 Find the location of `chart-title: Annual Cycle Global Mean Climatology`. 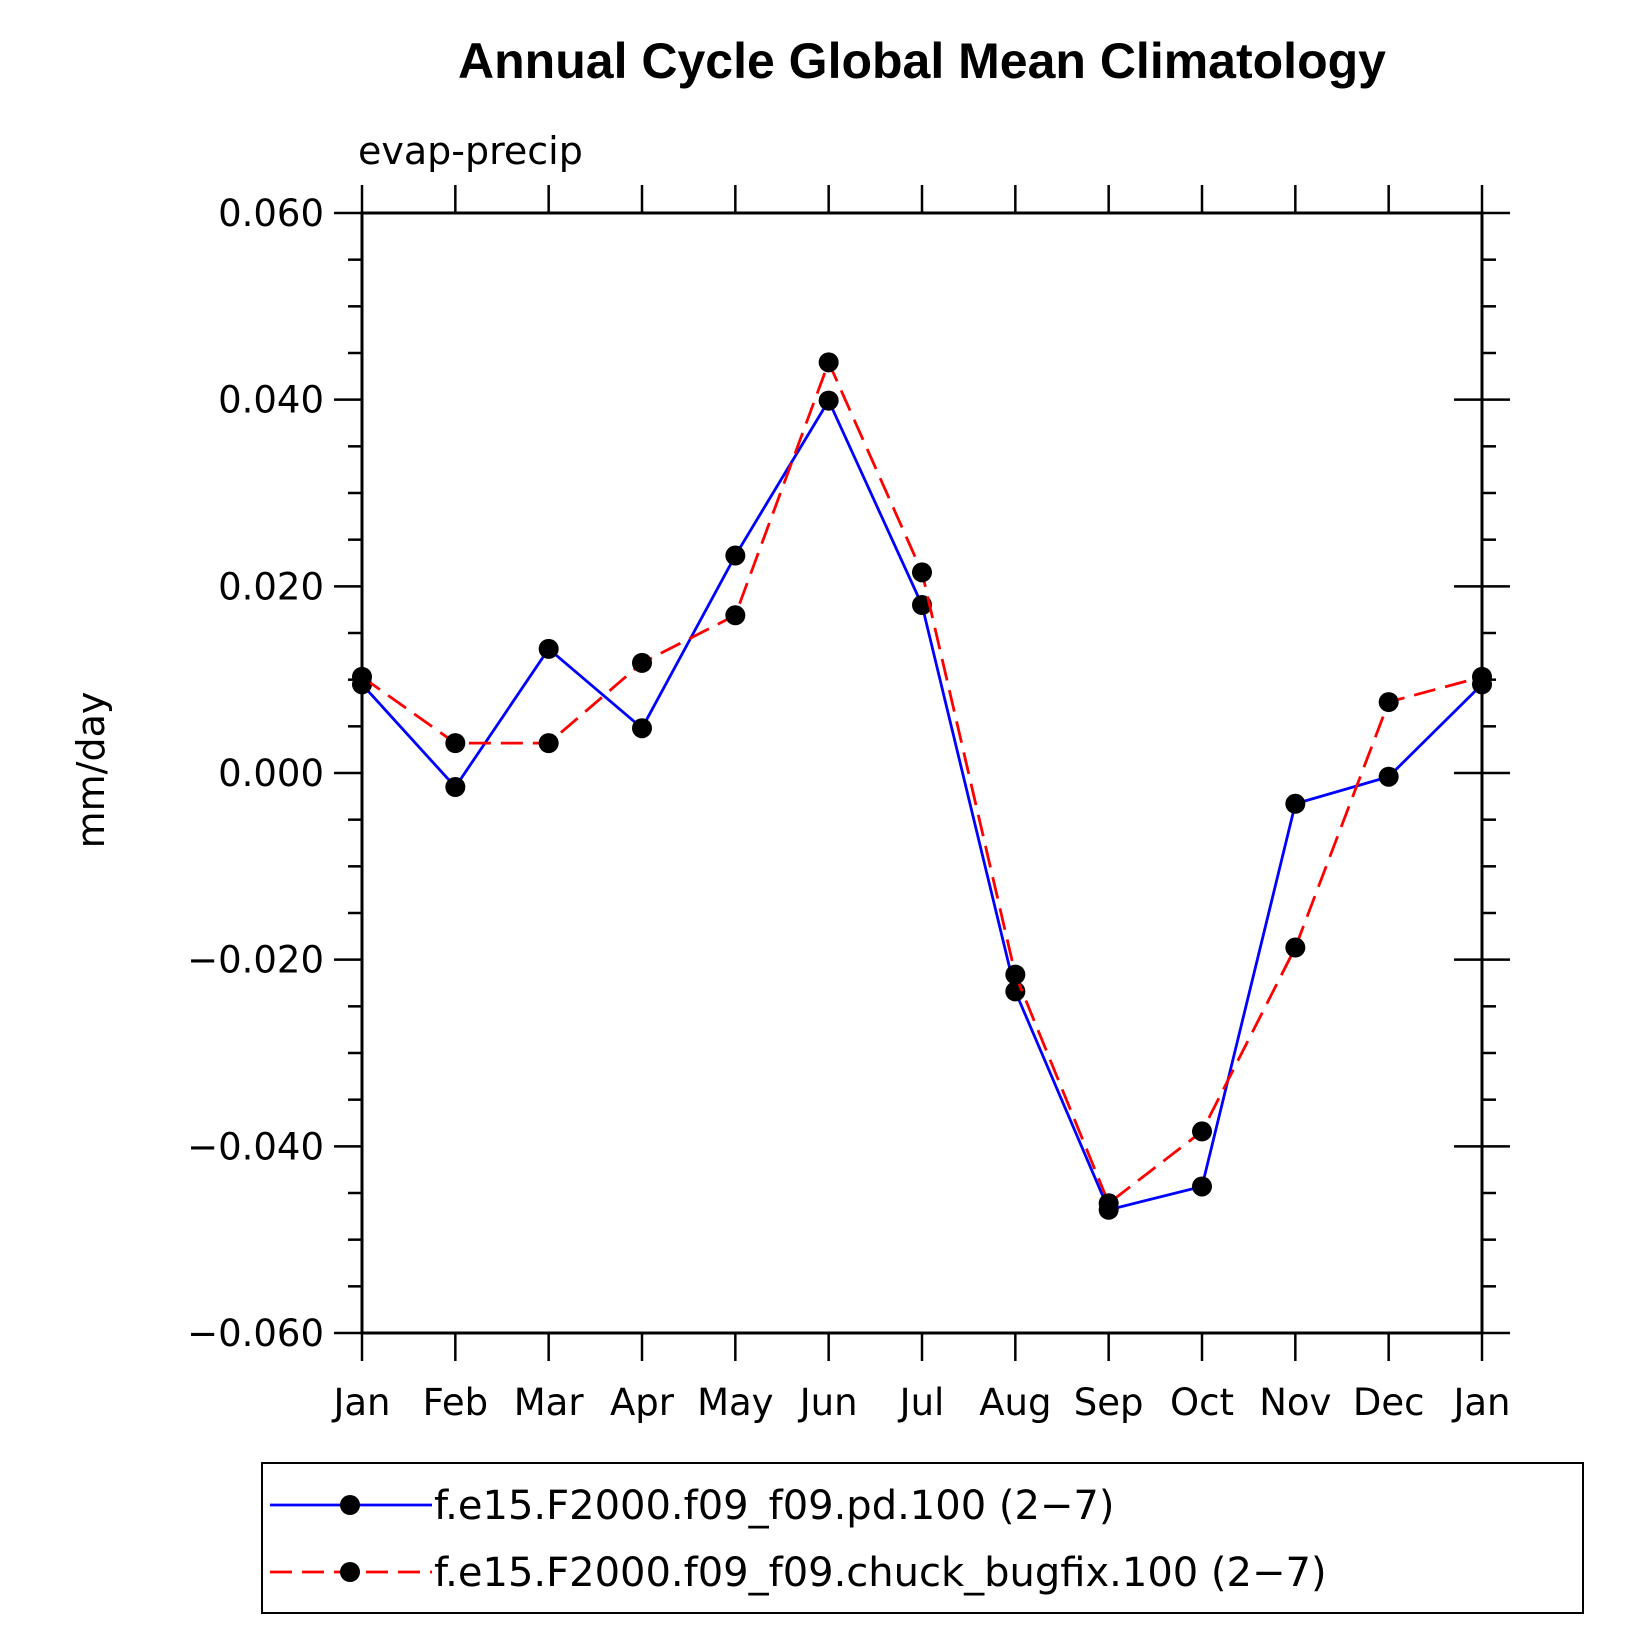

chart-title: Annual Cycle Global Mean Climatology is located at coordinates (922, 61).